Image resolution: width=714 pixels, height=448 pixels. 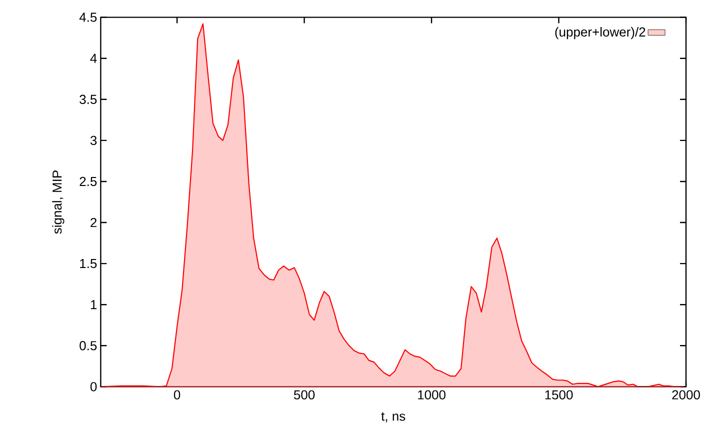 I want to click on y-tick-label: 3, so click(x=93, y=141).